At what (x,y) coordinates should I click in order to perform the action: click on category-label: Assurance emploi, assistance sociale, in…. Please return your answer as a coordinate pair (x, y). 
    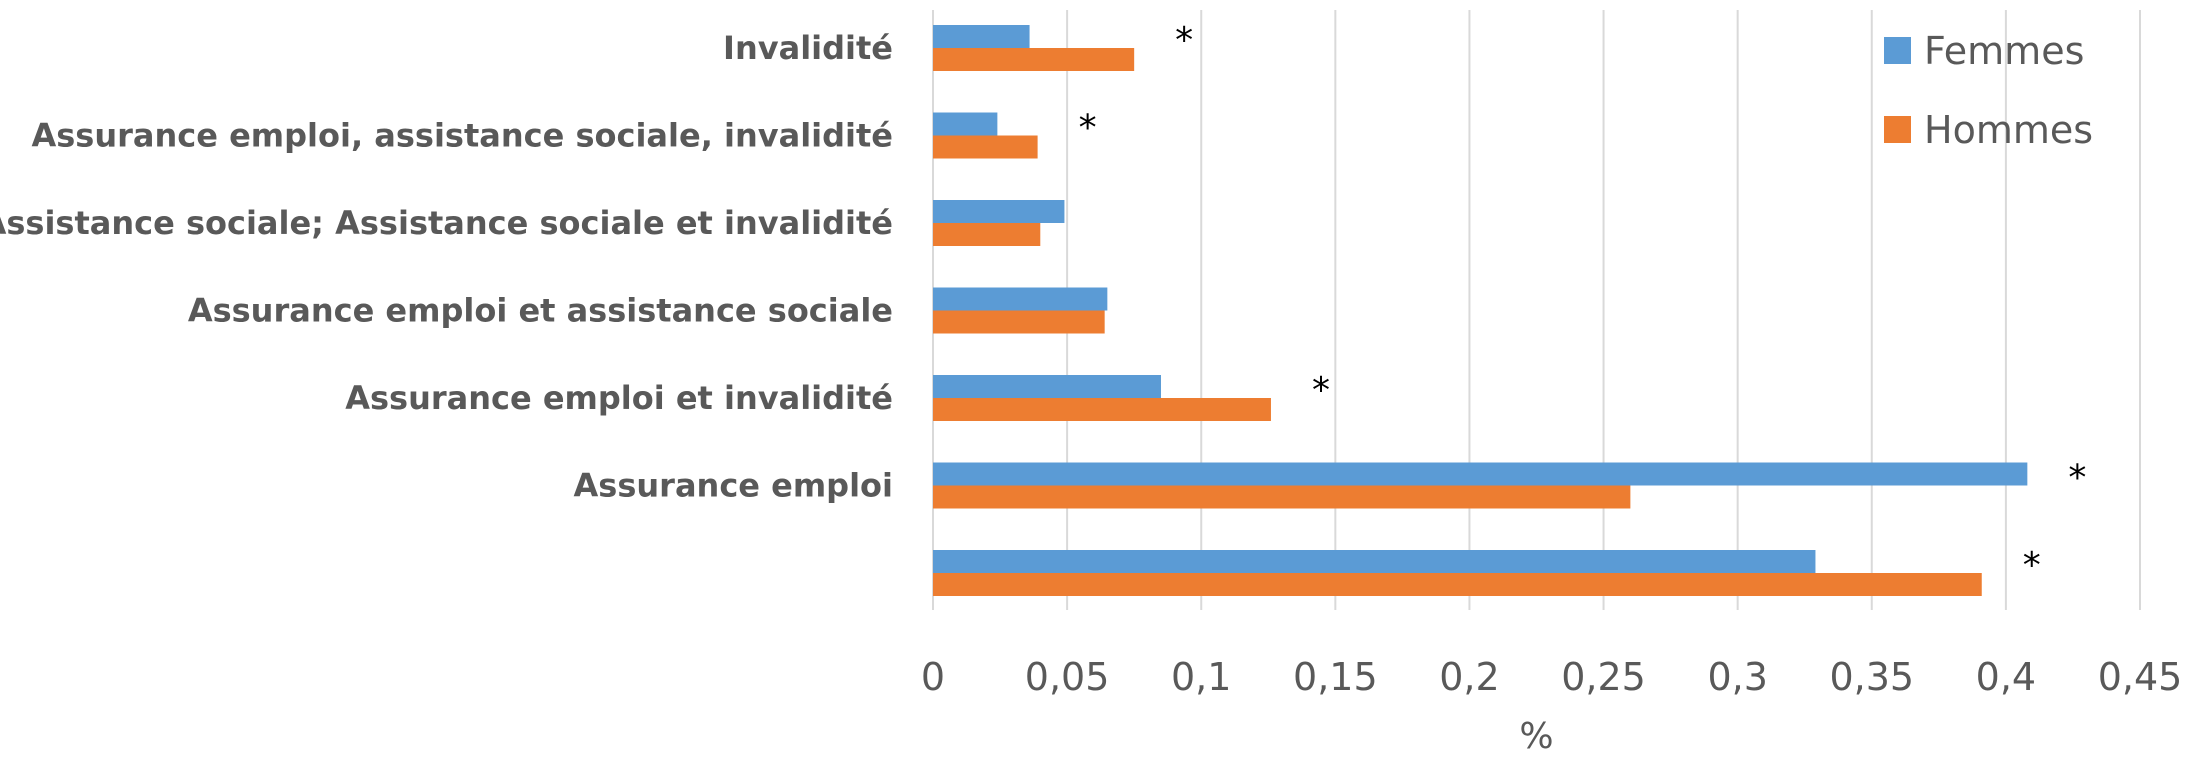
    Looking at the image, I should click on (462, 136).